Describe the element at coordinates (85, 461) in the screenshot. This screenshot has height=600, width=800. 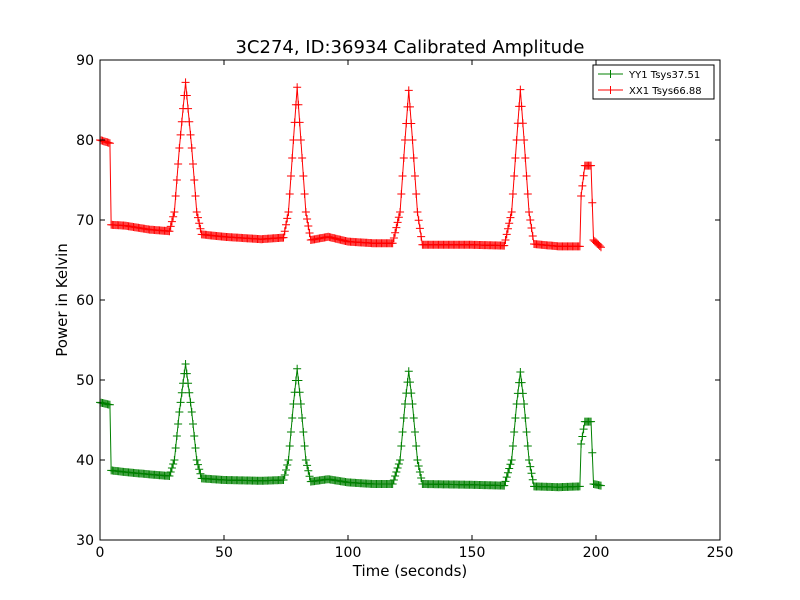
I see `y-tick-label: 40` at that location.